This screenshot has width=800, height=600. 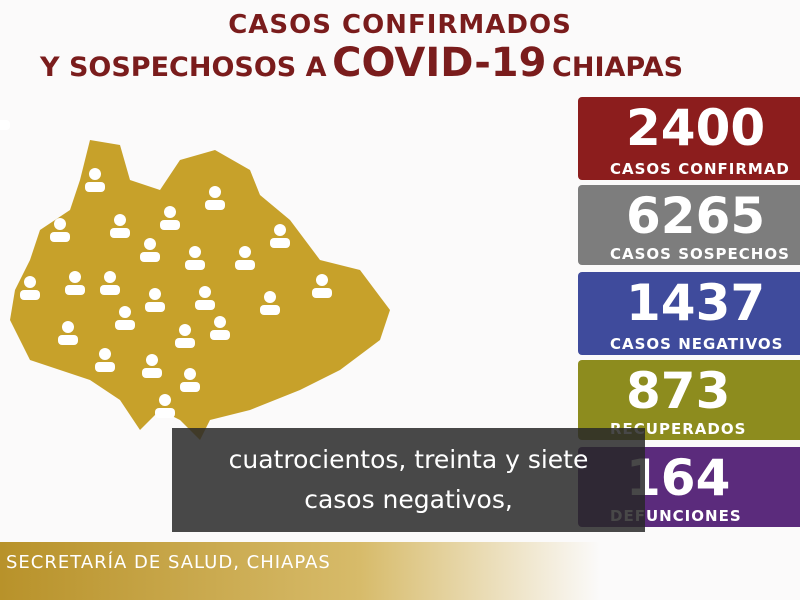 What do you see at coordinates (700, 169) in the screenshot?
I see `stat-label: CASOS CONFIRMAD` at bounding box center [700, 169].